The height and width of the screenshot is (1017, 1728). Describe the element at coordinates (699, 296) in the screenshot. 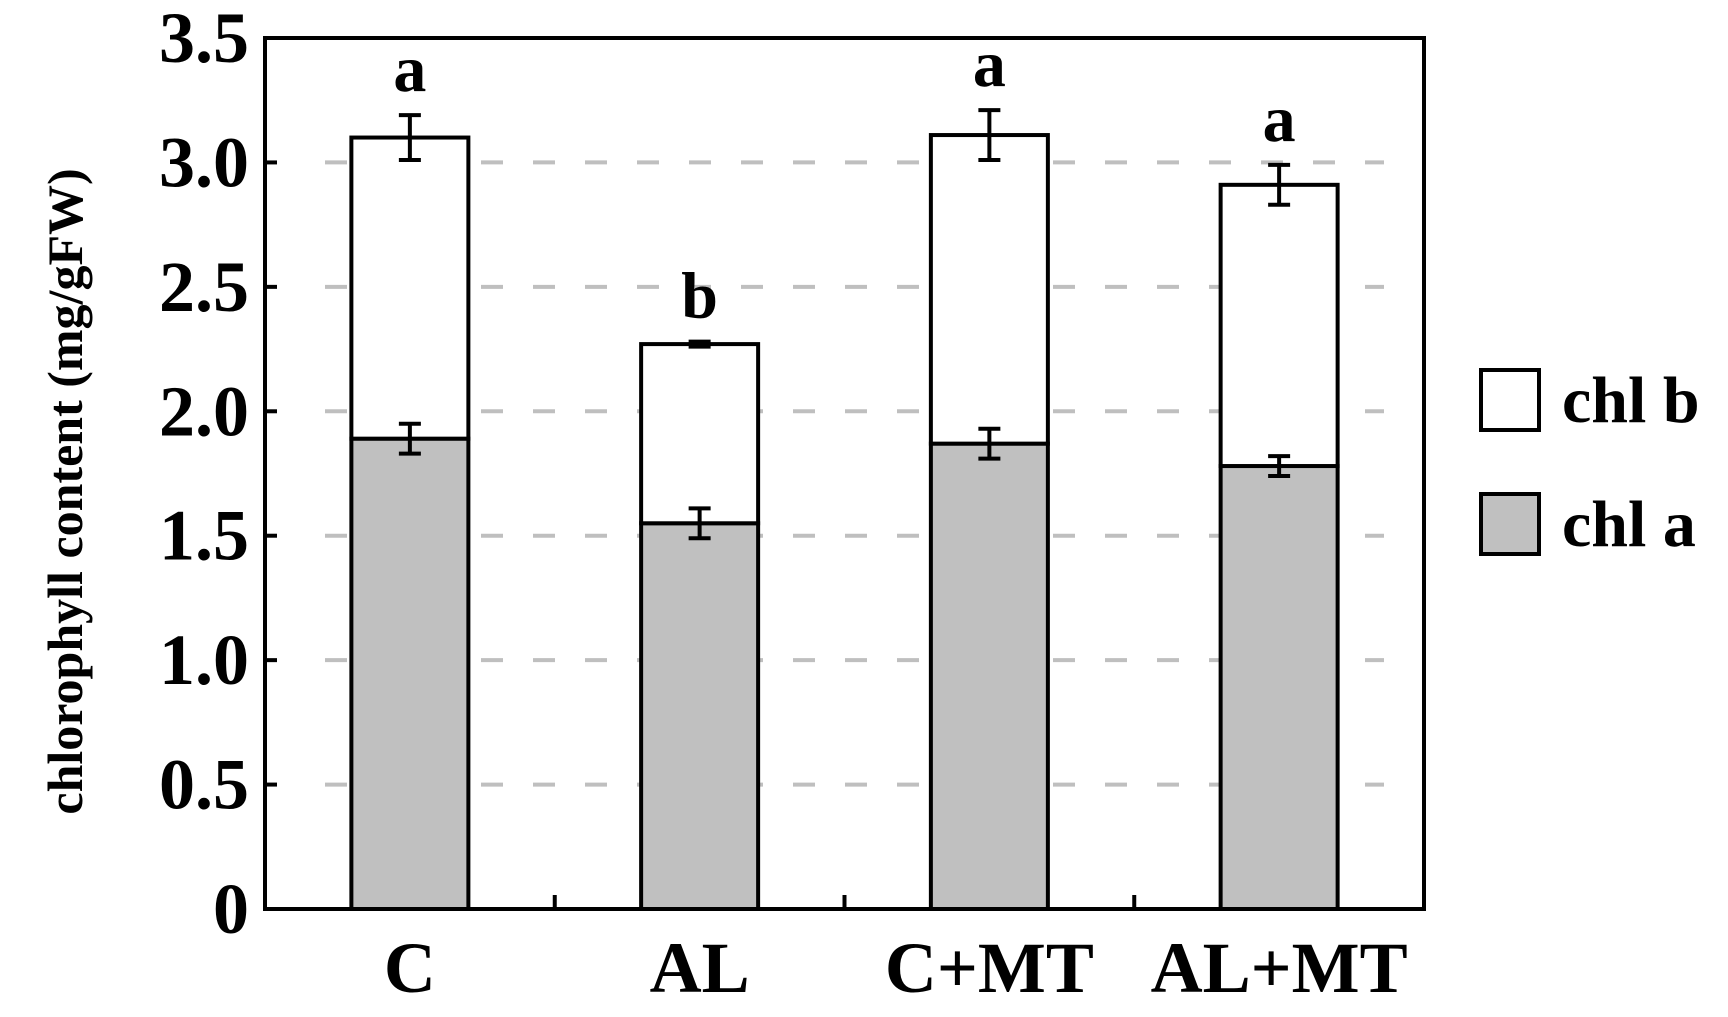

I see `significance-label: b` at that location.